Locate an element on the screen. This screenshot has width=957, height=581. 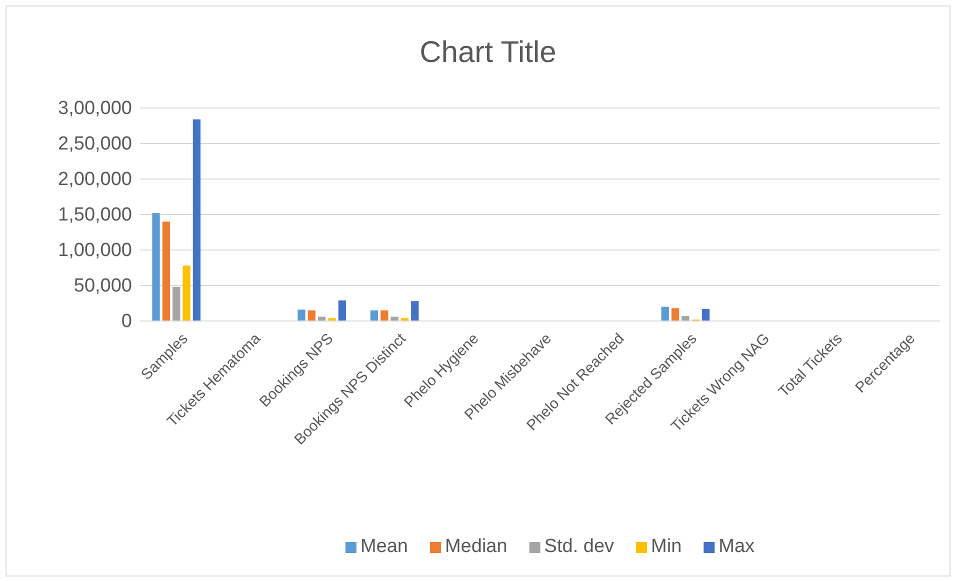
y-tick-label: 0 is located at coordinates (126, 321).